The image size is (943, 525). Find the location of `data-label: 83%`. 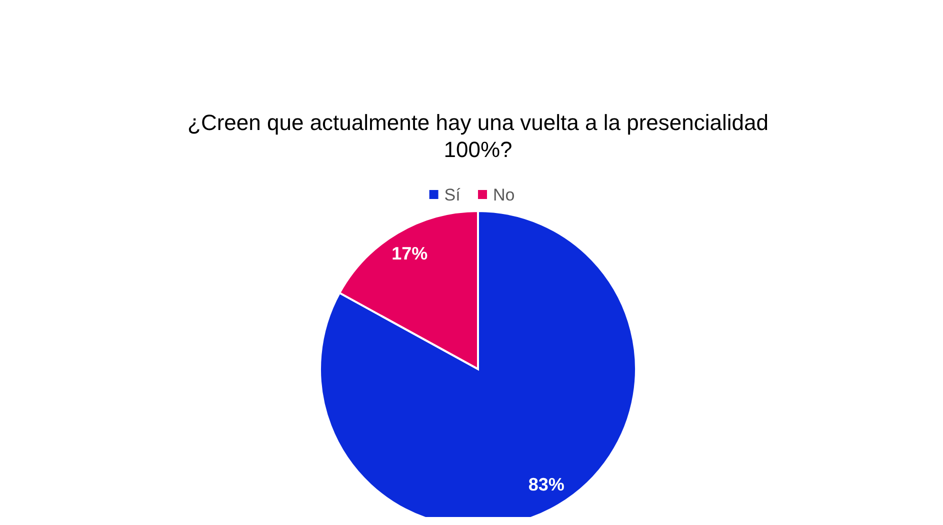

data-label: 83% is located at coordinates (546, 484).